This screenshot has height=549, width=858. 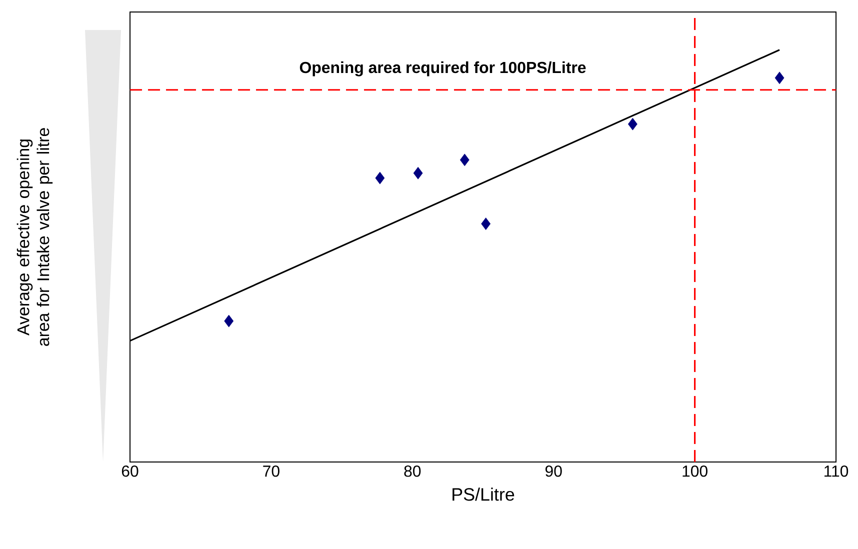 I want to click on x-tick-label: 110, so click(x=836, y=471).